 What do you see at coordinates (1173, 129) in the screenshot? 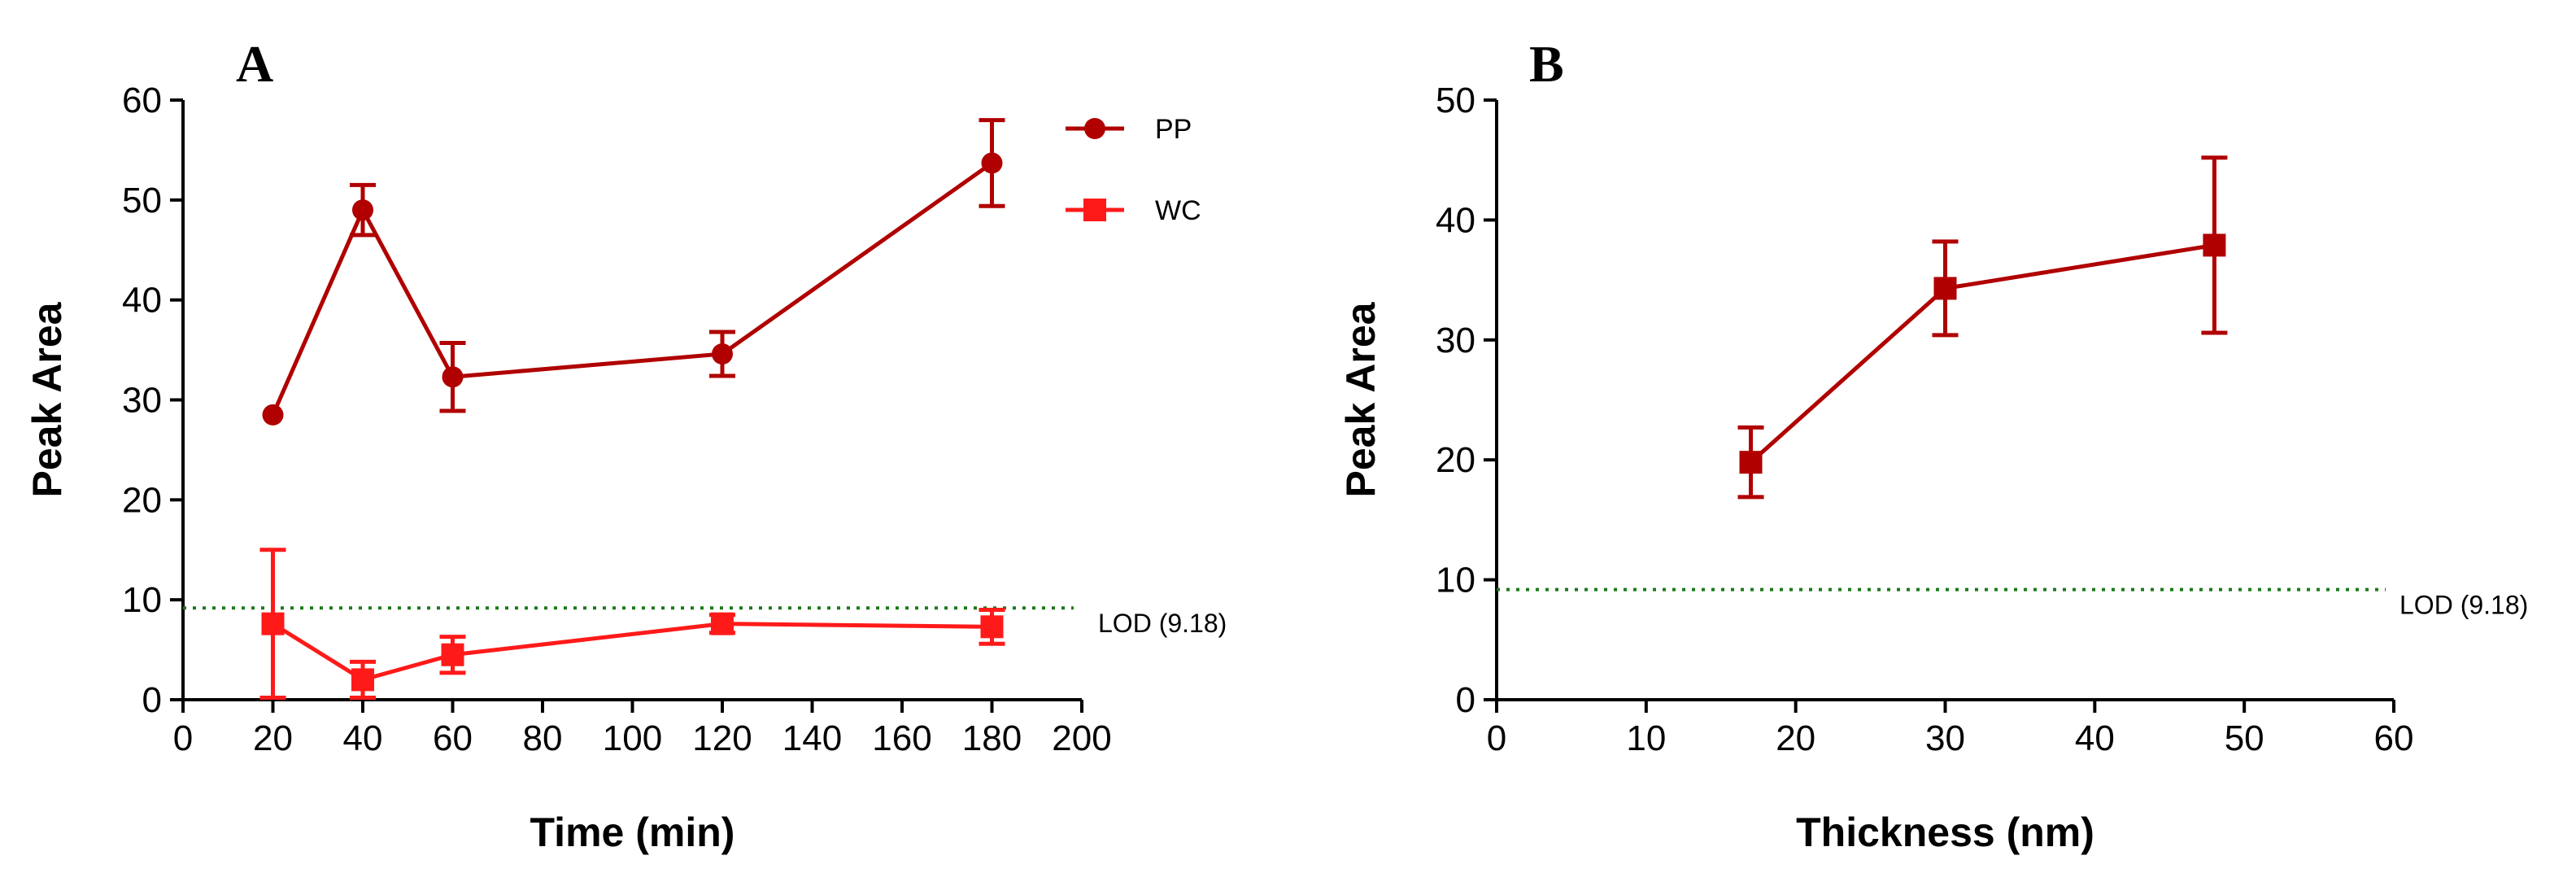
I see `legend-label: PP` at bounding box center [1173, 129].